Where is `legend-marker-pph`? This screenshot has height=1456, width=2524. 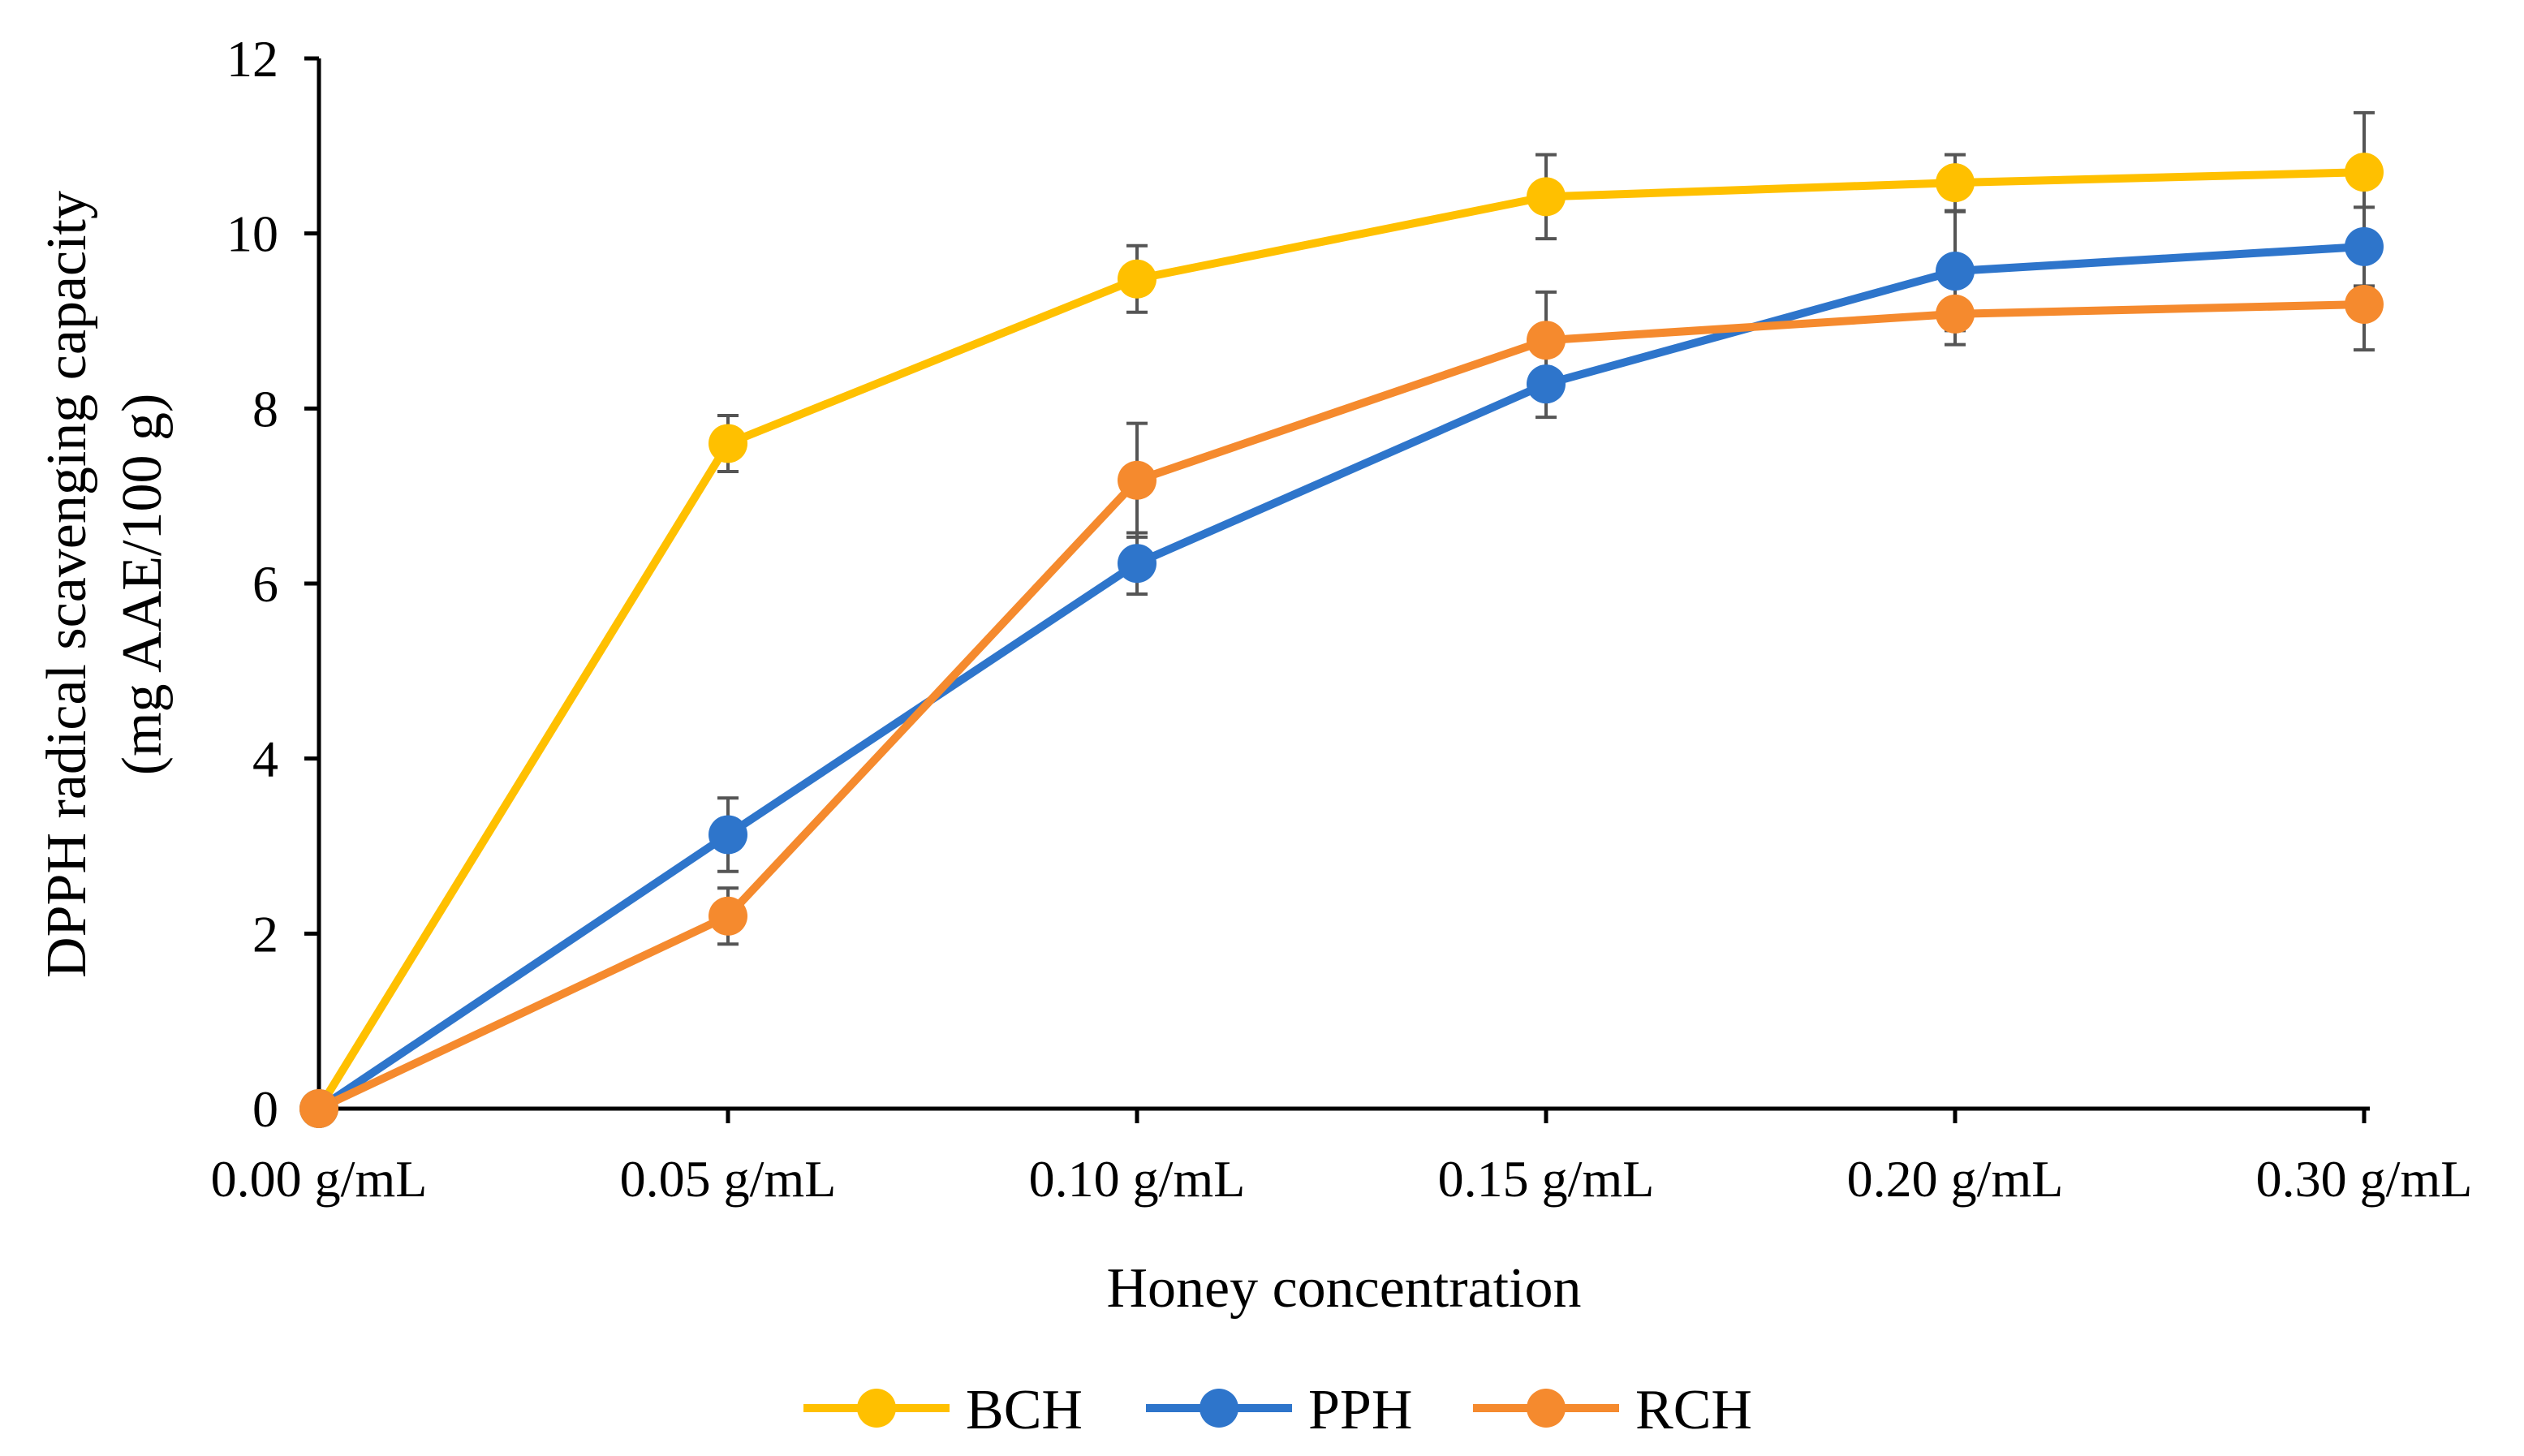
legend-marker-pph is located at coordinates (1219, 1409).